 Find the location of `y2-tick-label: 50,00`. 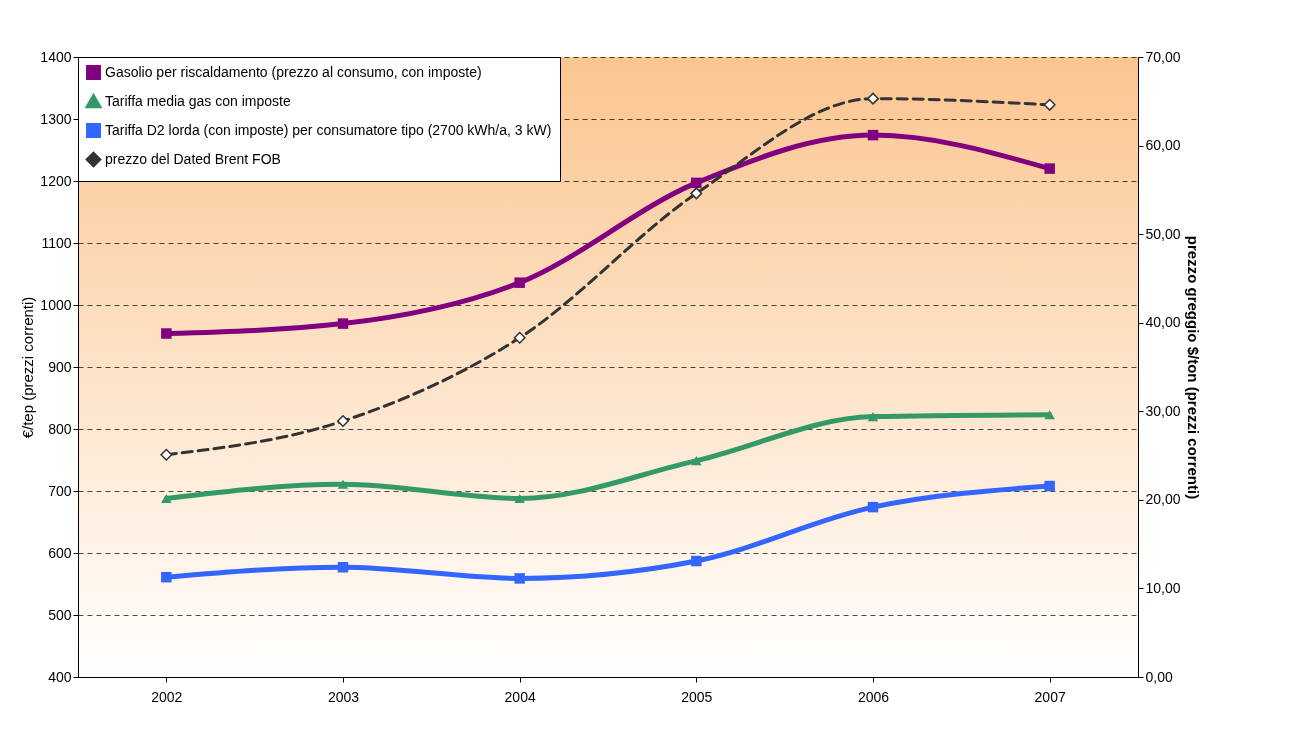

y2-tick-label: 50,00 is located at coordinates (1163, 233).